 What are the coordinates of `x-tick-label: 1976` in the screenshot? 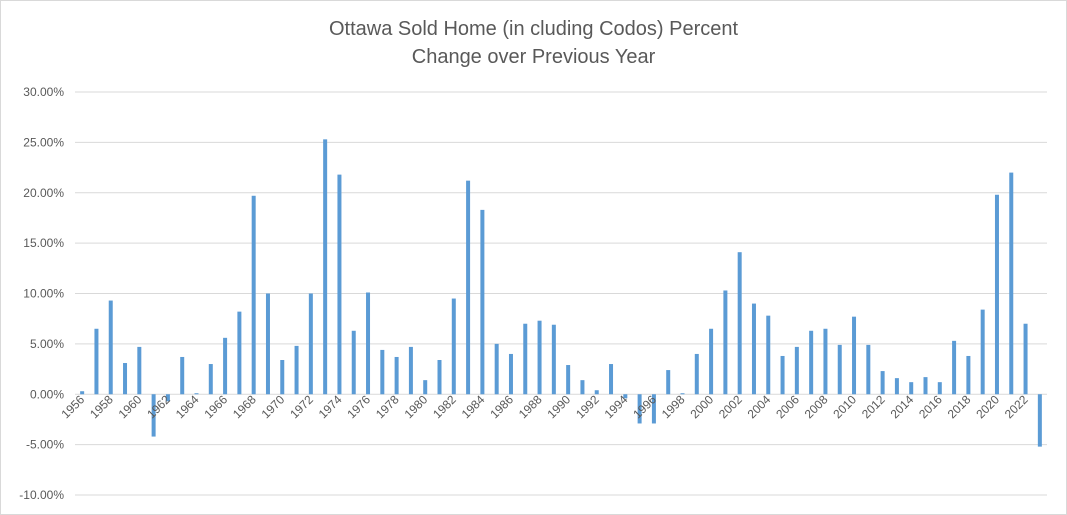 It's located at (358, 406).